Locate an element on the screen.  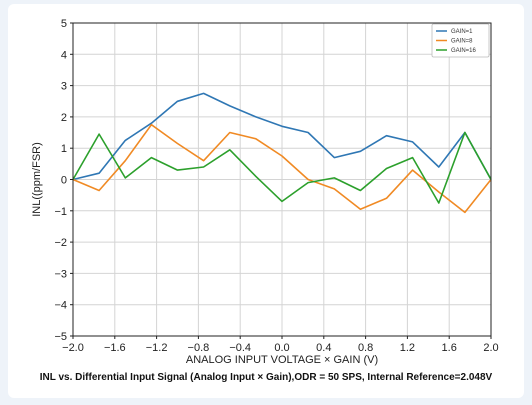
x-tick-label: 0.0 is located at coordinates (281, 348).